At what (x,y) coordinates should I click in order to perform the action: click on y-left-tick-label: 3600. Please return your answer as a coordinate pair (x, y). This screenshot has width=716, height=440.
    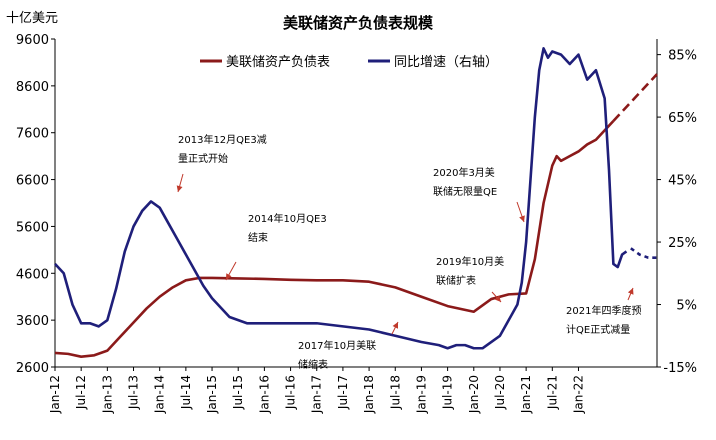
    Looking at the image, I should click on (32, 321).